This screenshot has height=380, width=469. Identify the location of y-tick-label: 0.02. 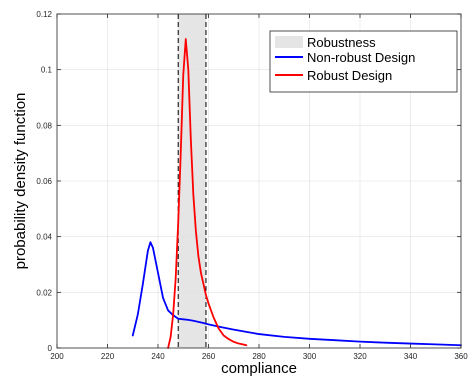
(44, 292).